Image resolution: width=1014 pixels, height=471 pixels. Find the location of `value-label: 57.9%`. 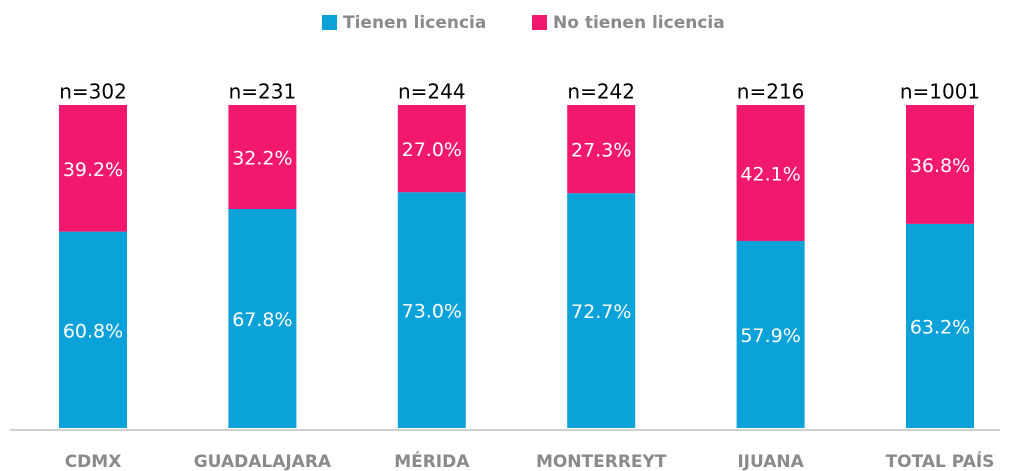

value-label: 57.9% is located at coordinates (770, 336).